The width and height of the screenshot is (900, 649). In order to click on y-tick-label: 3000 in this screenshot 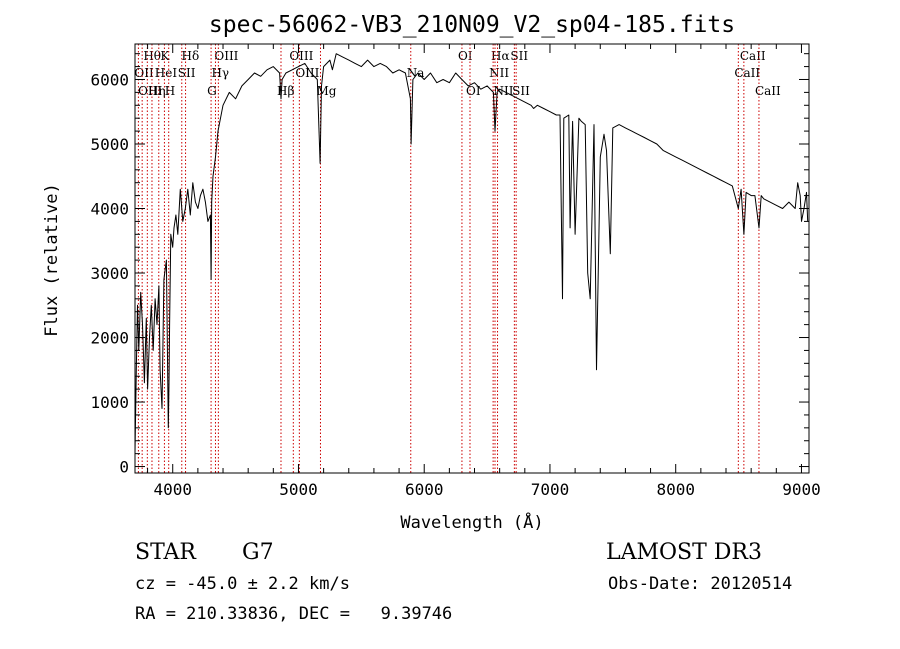, I will do `click(109, 273)`.